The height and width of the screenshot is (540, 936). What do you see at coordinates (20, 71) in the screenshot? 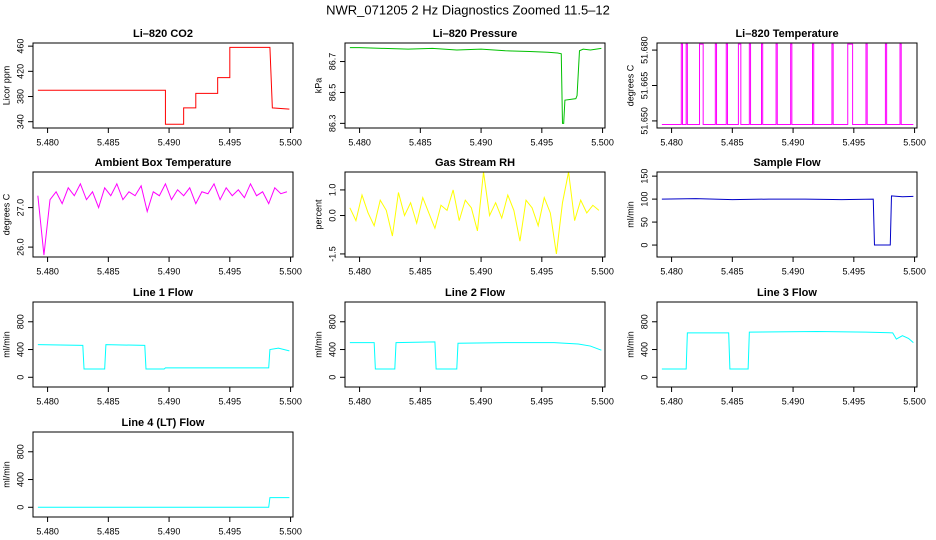
I see `y-tick-label: 420` at bounding box center [20, 71].